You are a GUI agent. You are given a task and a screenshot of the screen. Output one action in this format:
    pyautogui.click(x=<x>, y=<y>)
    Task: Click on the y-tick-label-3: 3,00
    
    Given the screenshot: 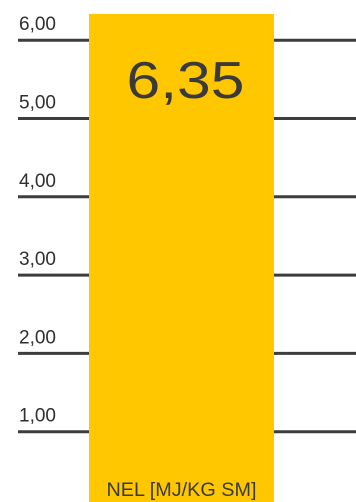 What is the action you would take?
    pyautogui.click(x=37, y=259)
    